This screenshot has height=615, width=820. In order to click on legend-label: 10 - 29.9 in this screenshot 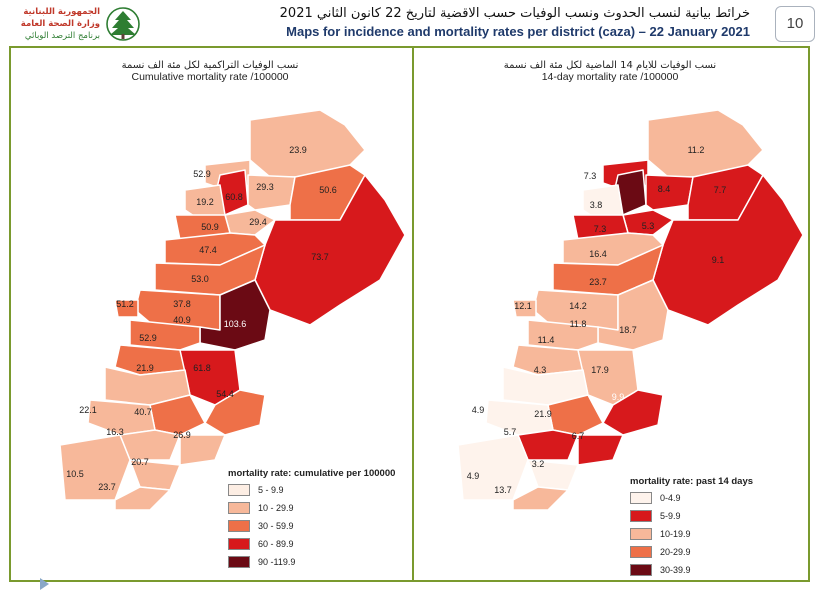, I will do `click(276, 508)`.